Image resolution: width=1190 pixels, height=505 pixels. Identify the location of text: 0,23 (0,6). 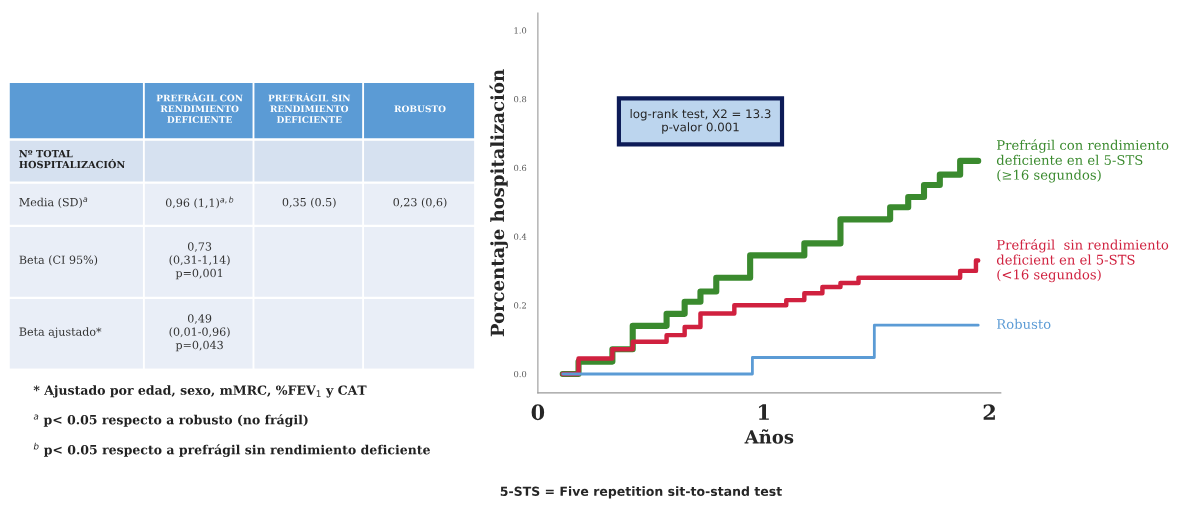
(420, 202).